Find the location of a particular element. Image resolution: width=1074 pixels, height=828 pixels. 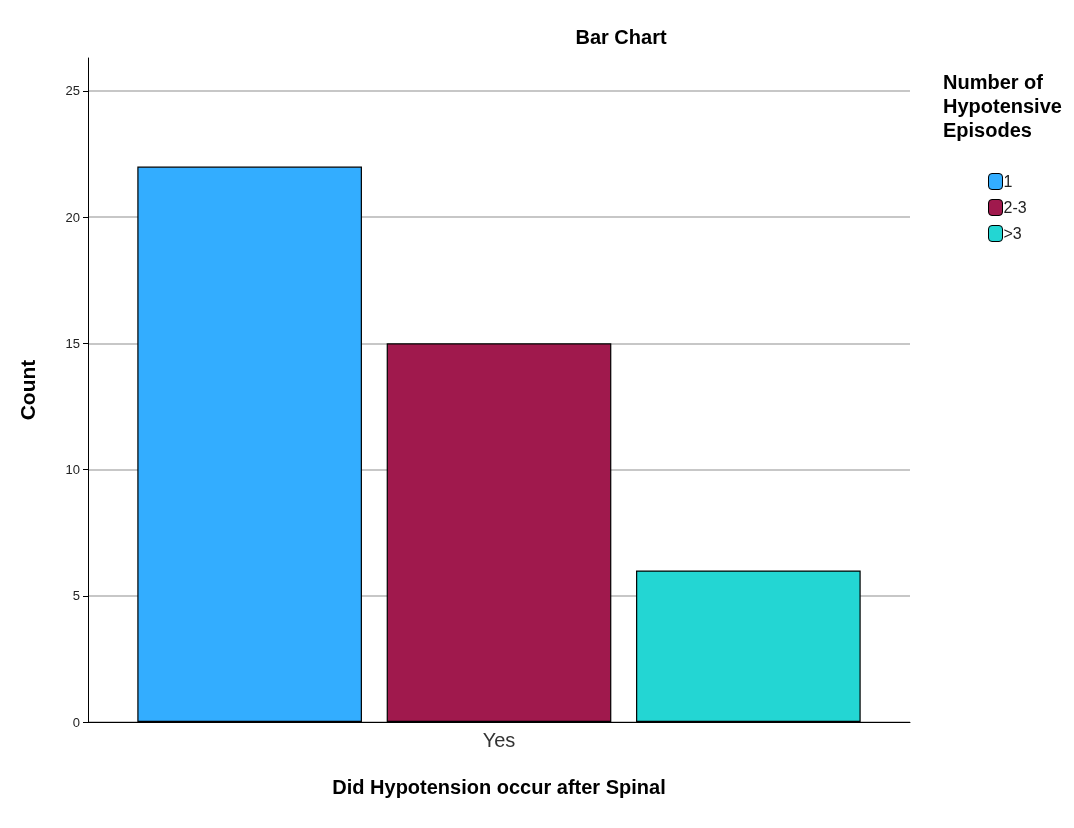

y-axis-title: Count is located at coordinates (27, 390).